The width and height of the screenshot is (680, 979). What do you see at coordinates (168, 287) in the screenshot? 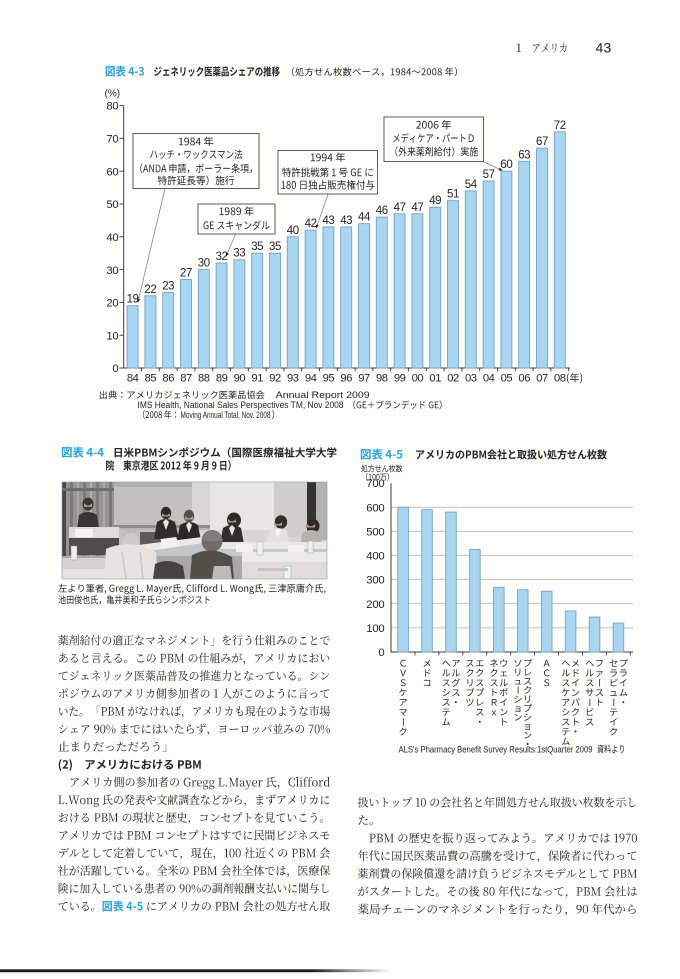
I see `svg-text: 23` at bounding box center [168, 287].